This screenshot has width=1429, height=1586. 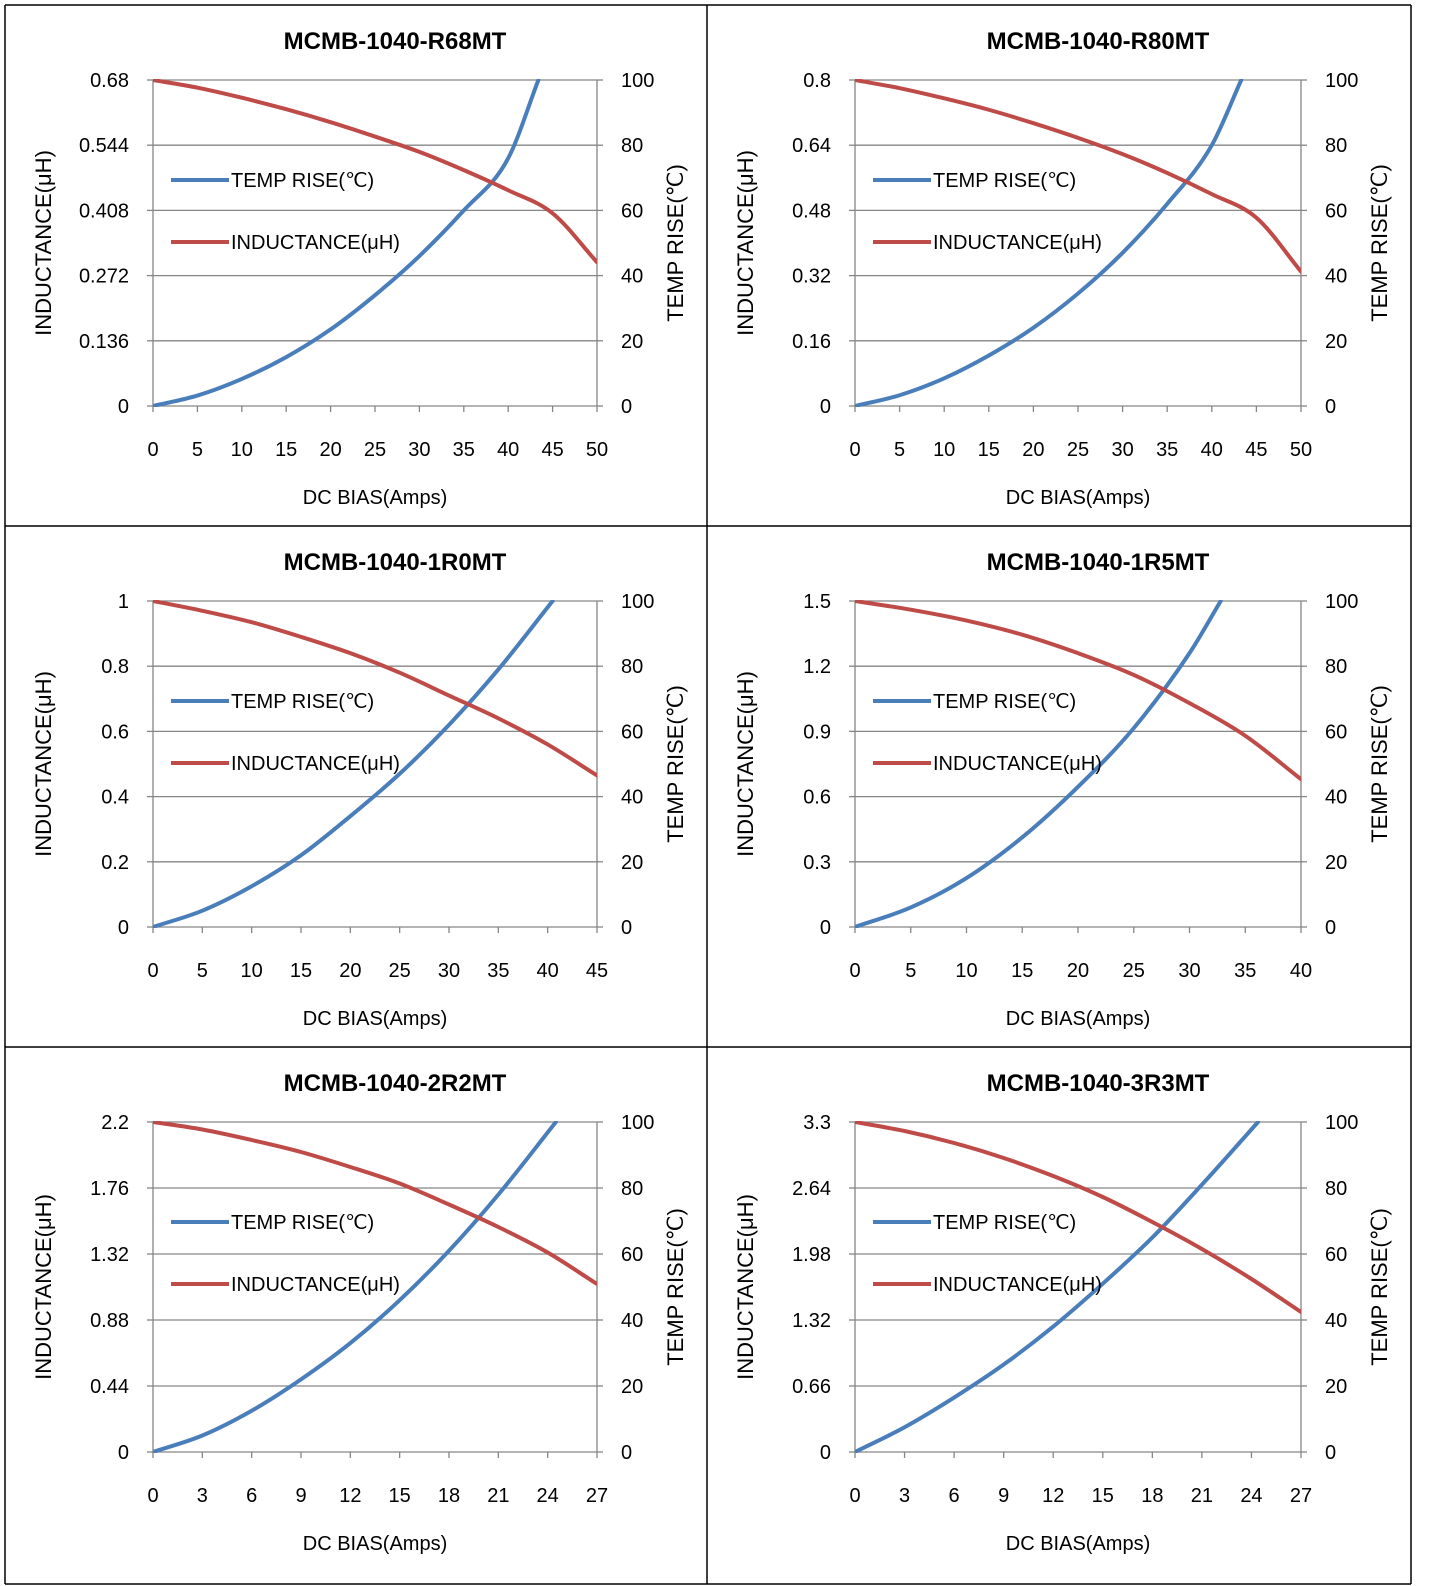 I want to click on y-left-tick-label: 1.32, so click(x=811, y=1321).